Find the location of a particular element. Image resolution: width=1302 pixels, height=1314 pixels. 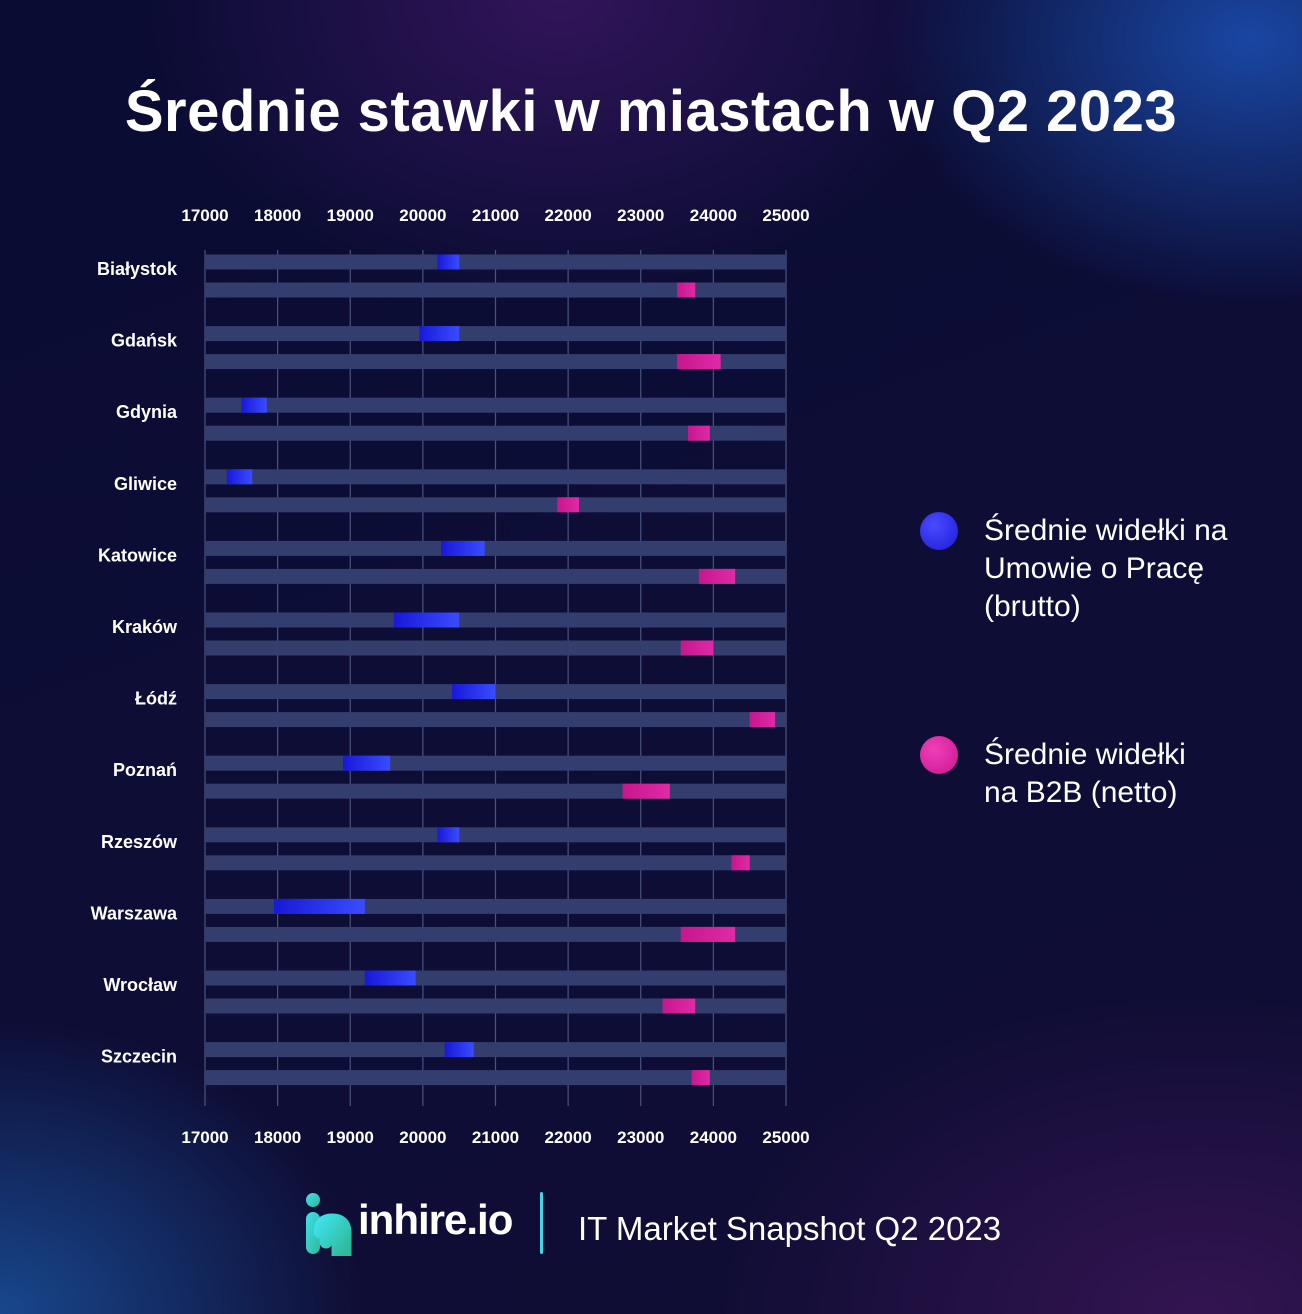

x-tick-top-20000: 20000 is located at coordinates (422, 215).